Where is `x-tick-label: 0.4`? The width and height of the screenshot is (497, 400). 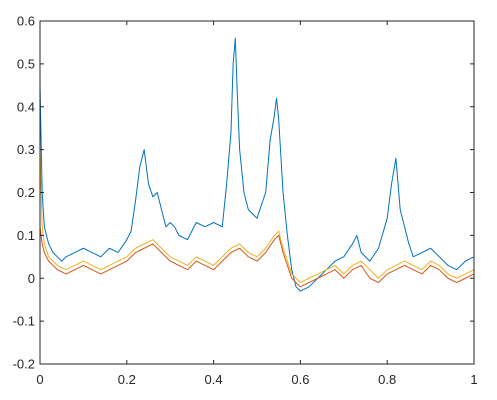
x-tick-label: 0.4 is located at coordinates (214, 379).